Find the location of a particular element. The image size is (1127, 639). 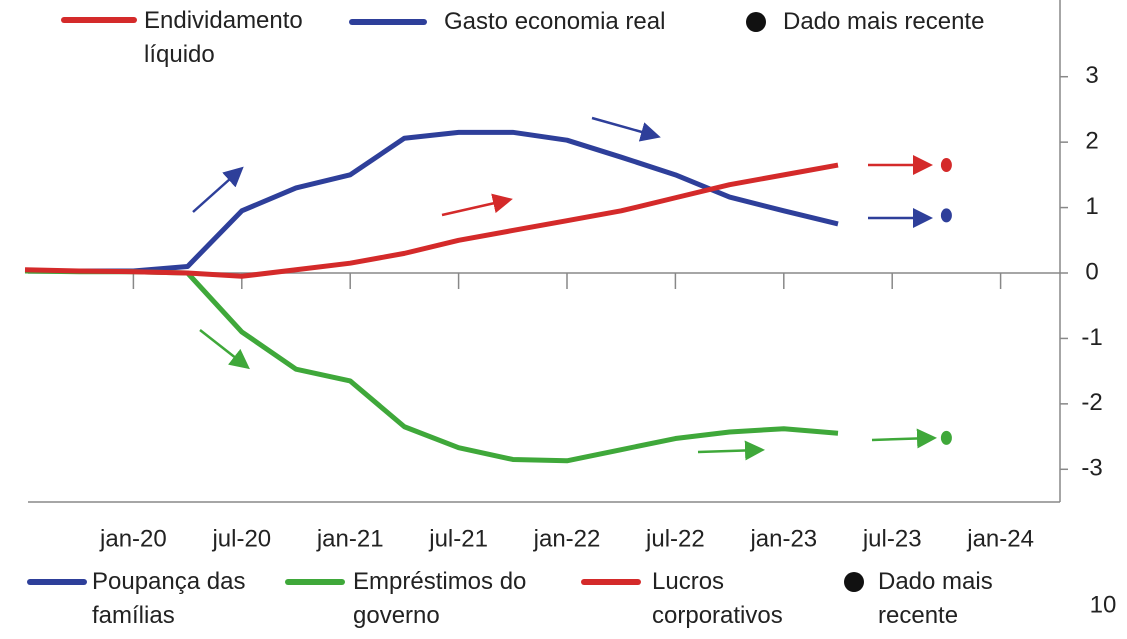

x-tick-label: jan-21 is located at coordinates (350, 538).